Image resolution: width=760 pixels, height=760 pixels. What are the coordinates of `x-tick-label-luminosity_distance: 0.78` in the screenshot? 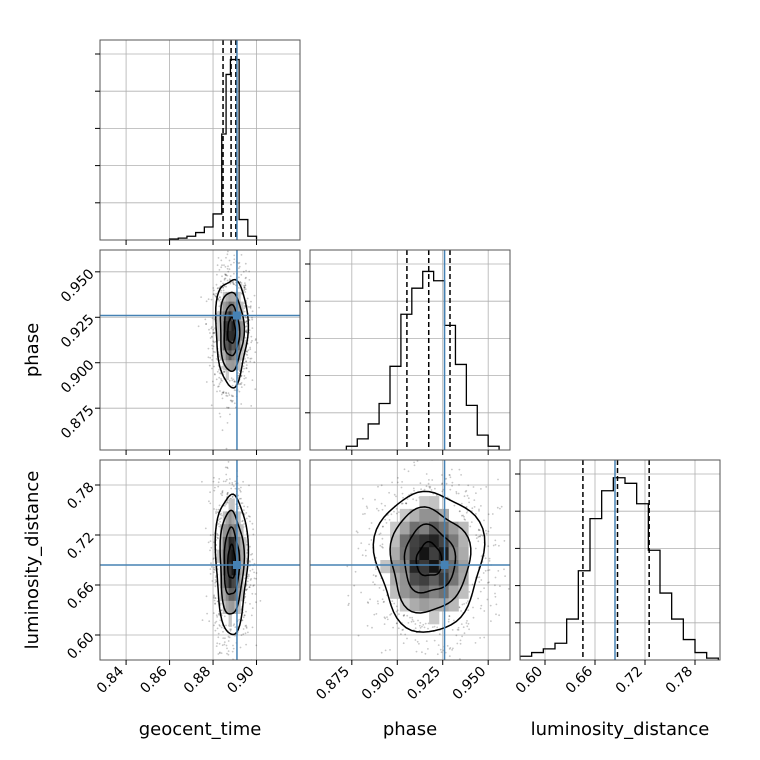 It's located at (679, 680).